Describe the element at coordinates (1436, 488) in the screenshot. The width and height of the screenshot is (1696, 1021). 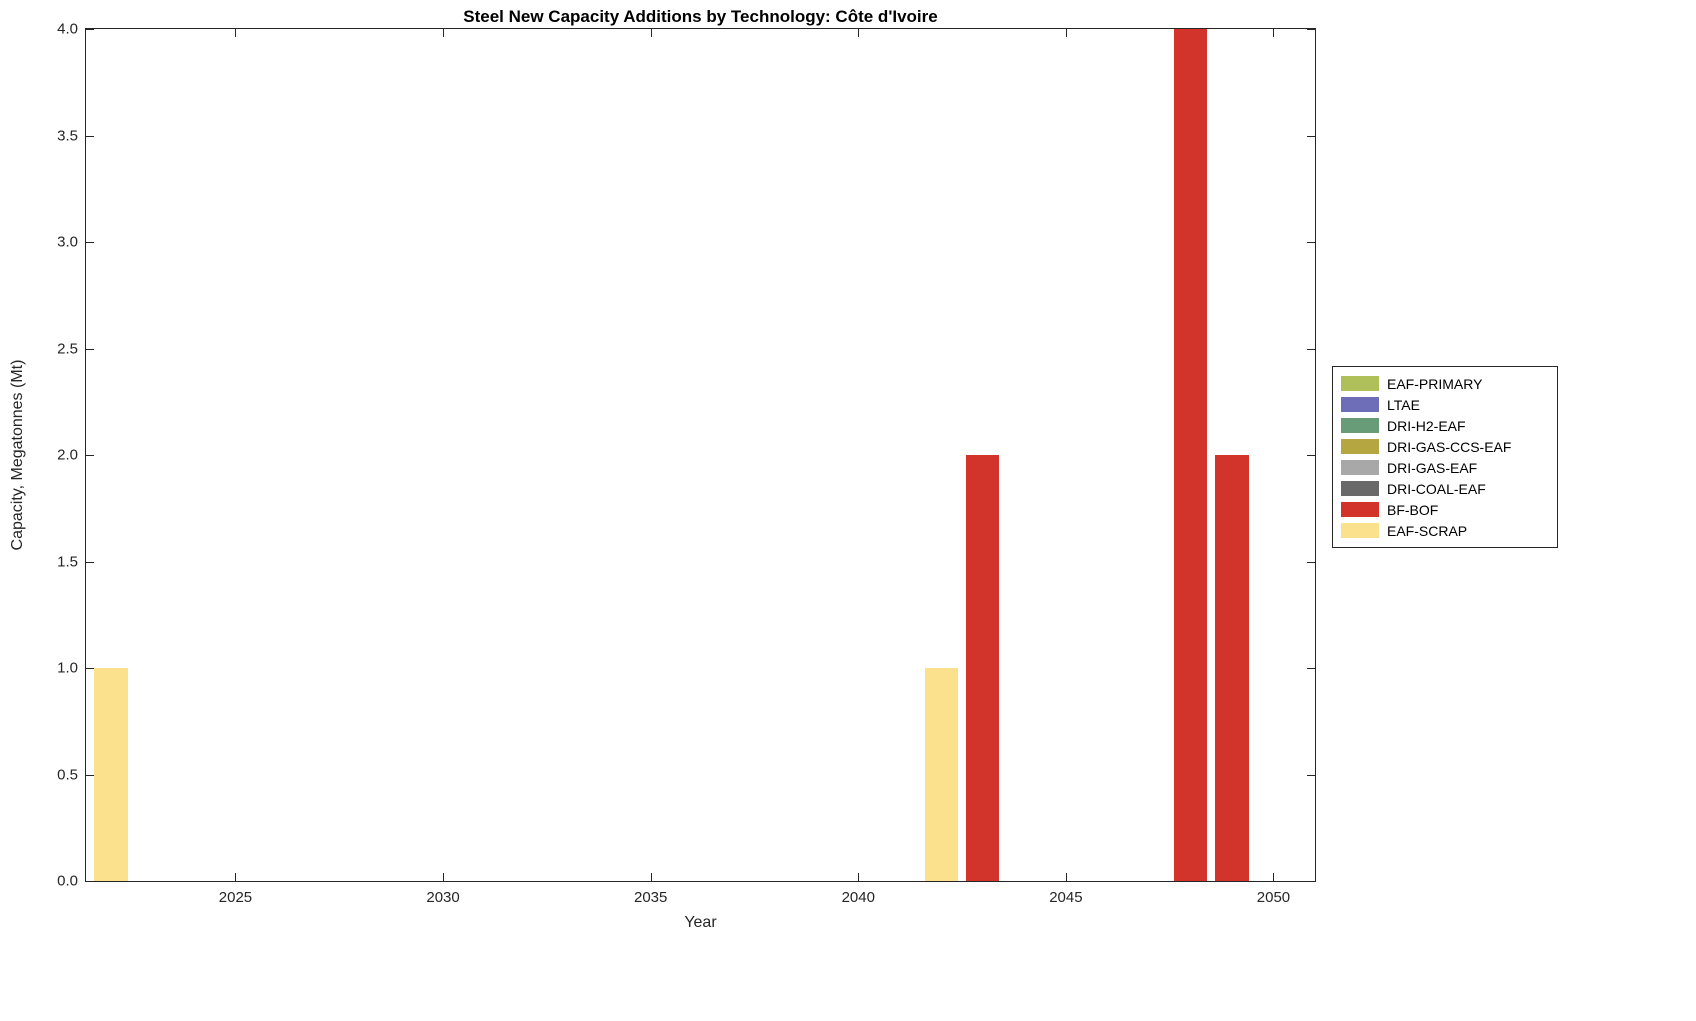
I see `legend-label: DRI-COAL-EAF` at that location.